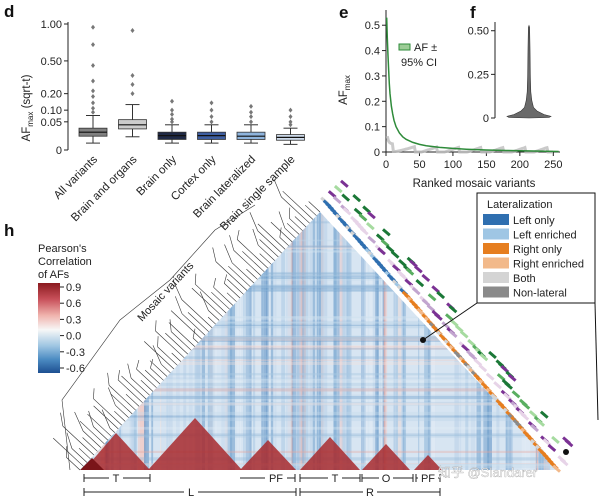  Describe the element at coordinates (375, 89) in the screenshot. I see `panel-e-yticks: 0 0.1 0.2 0.3 0.4 0.5` at that location.